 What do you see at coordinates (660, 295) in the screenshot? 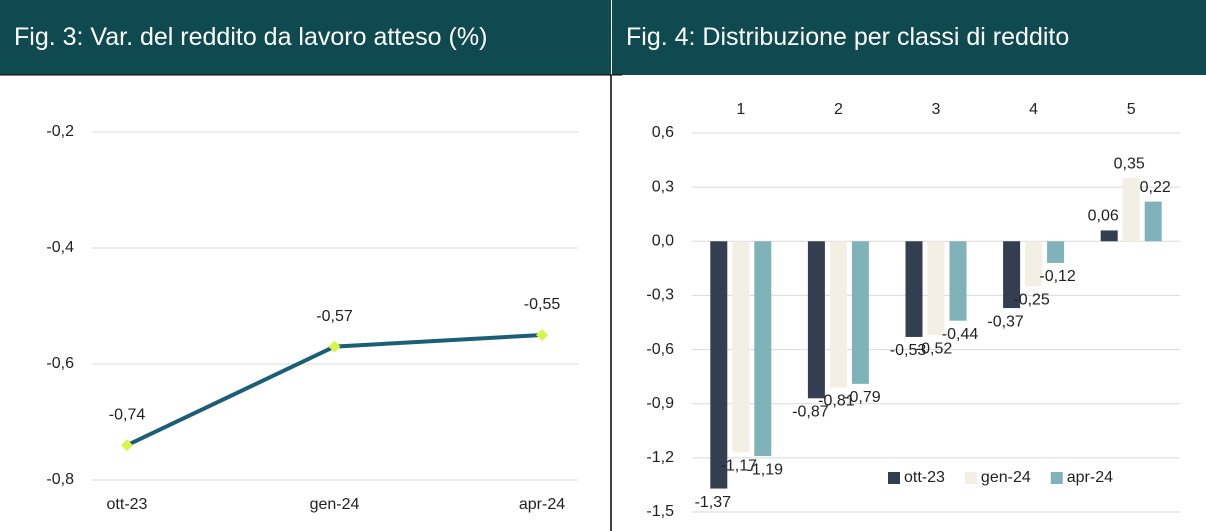
I see `y-tick-label: -0,3` at bounding box center [660, 295].